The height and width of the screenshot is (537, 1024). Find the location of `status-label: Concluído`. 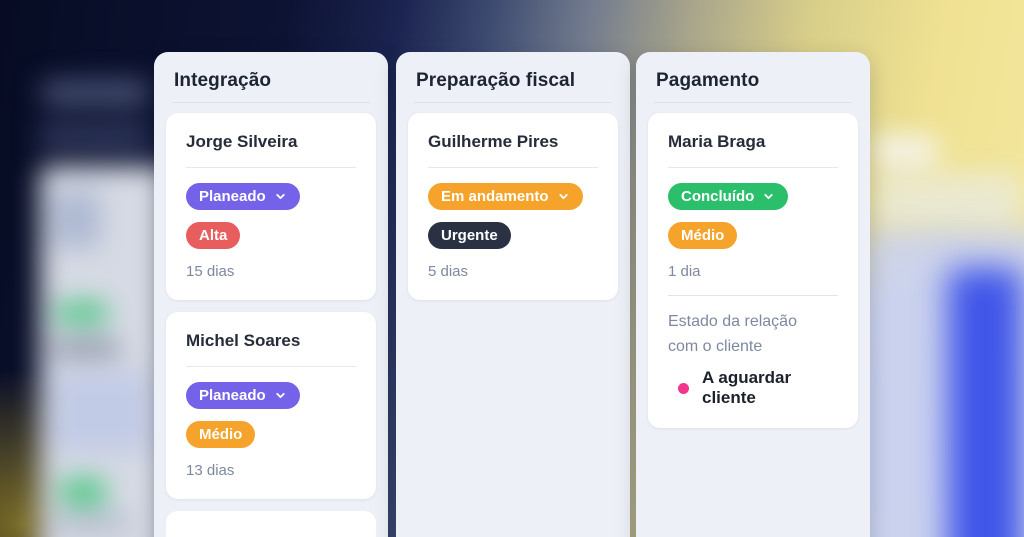

status-label: Concluído is located at coordinates (718, 196).